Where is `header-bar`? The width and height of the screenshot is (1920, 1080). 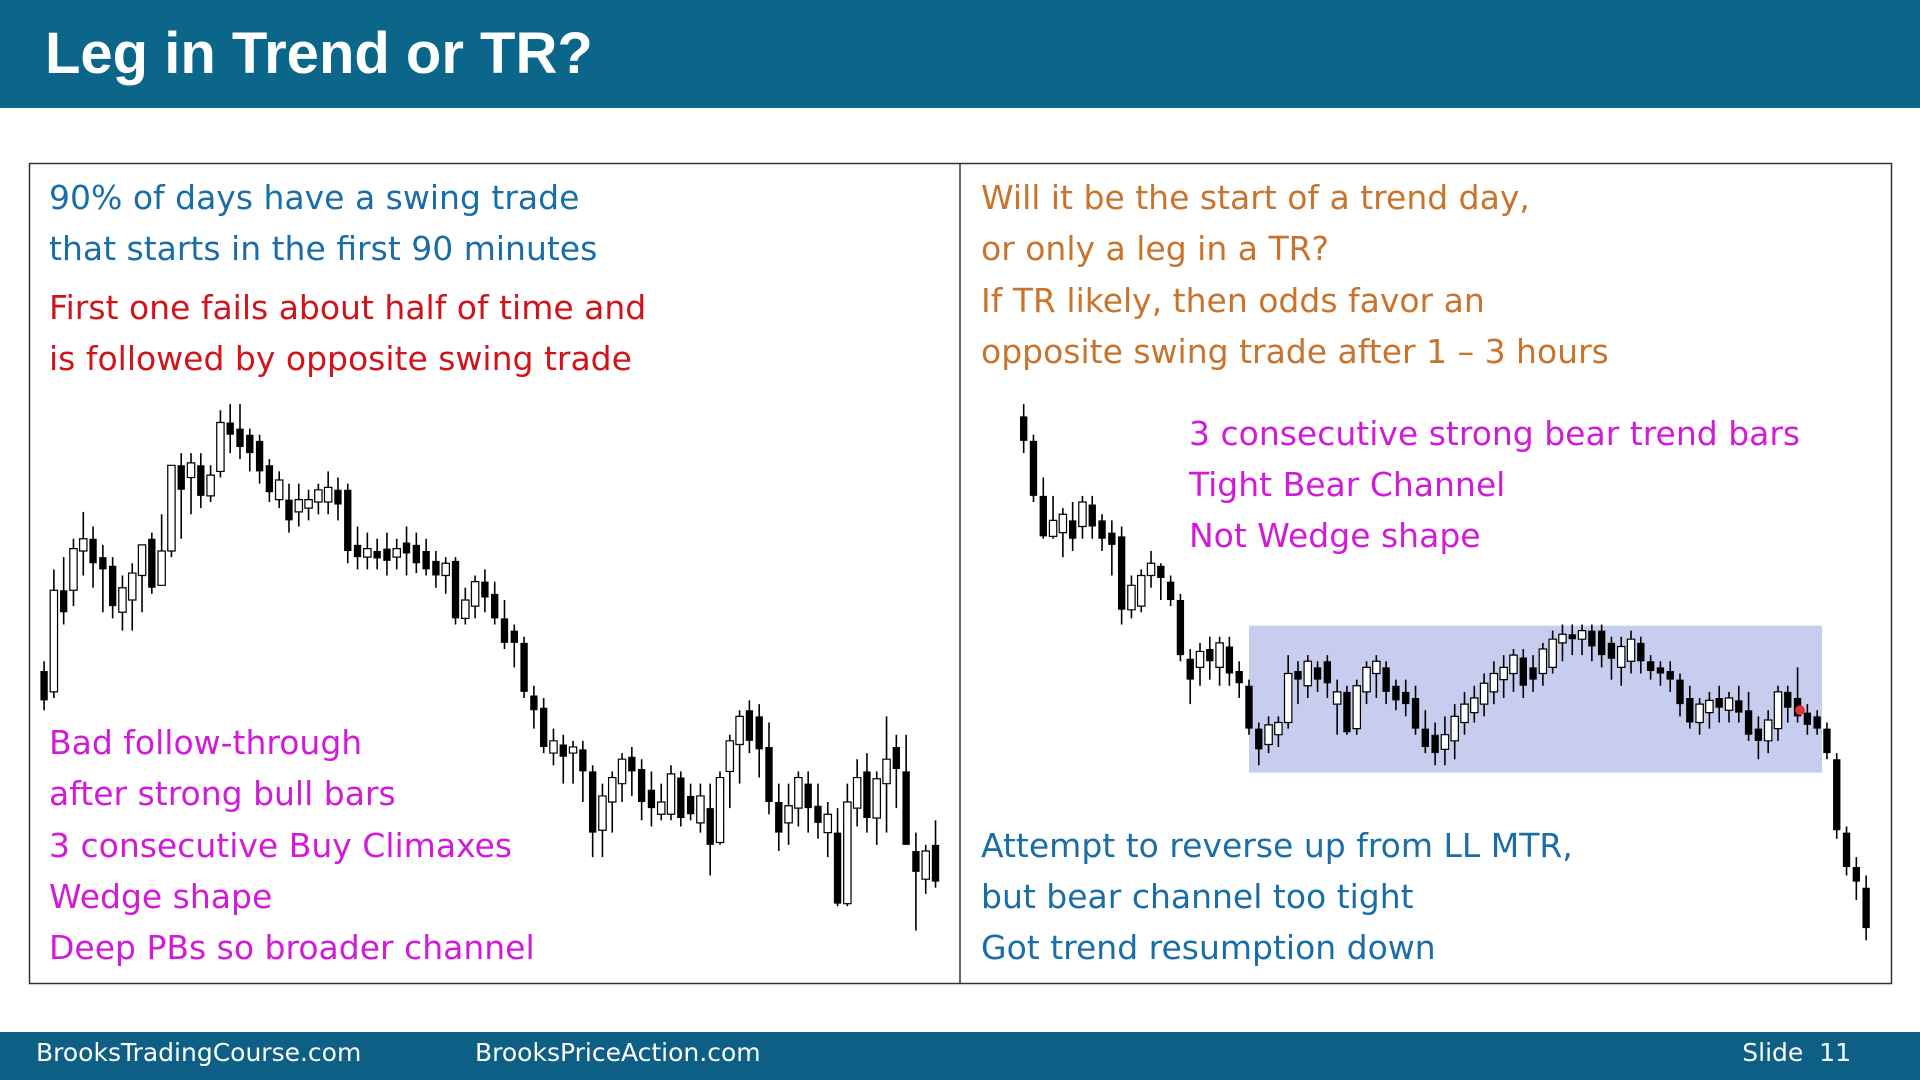
header-bar is located at coordinates (960, 54).